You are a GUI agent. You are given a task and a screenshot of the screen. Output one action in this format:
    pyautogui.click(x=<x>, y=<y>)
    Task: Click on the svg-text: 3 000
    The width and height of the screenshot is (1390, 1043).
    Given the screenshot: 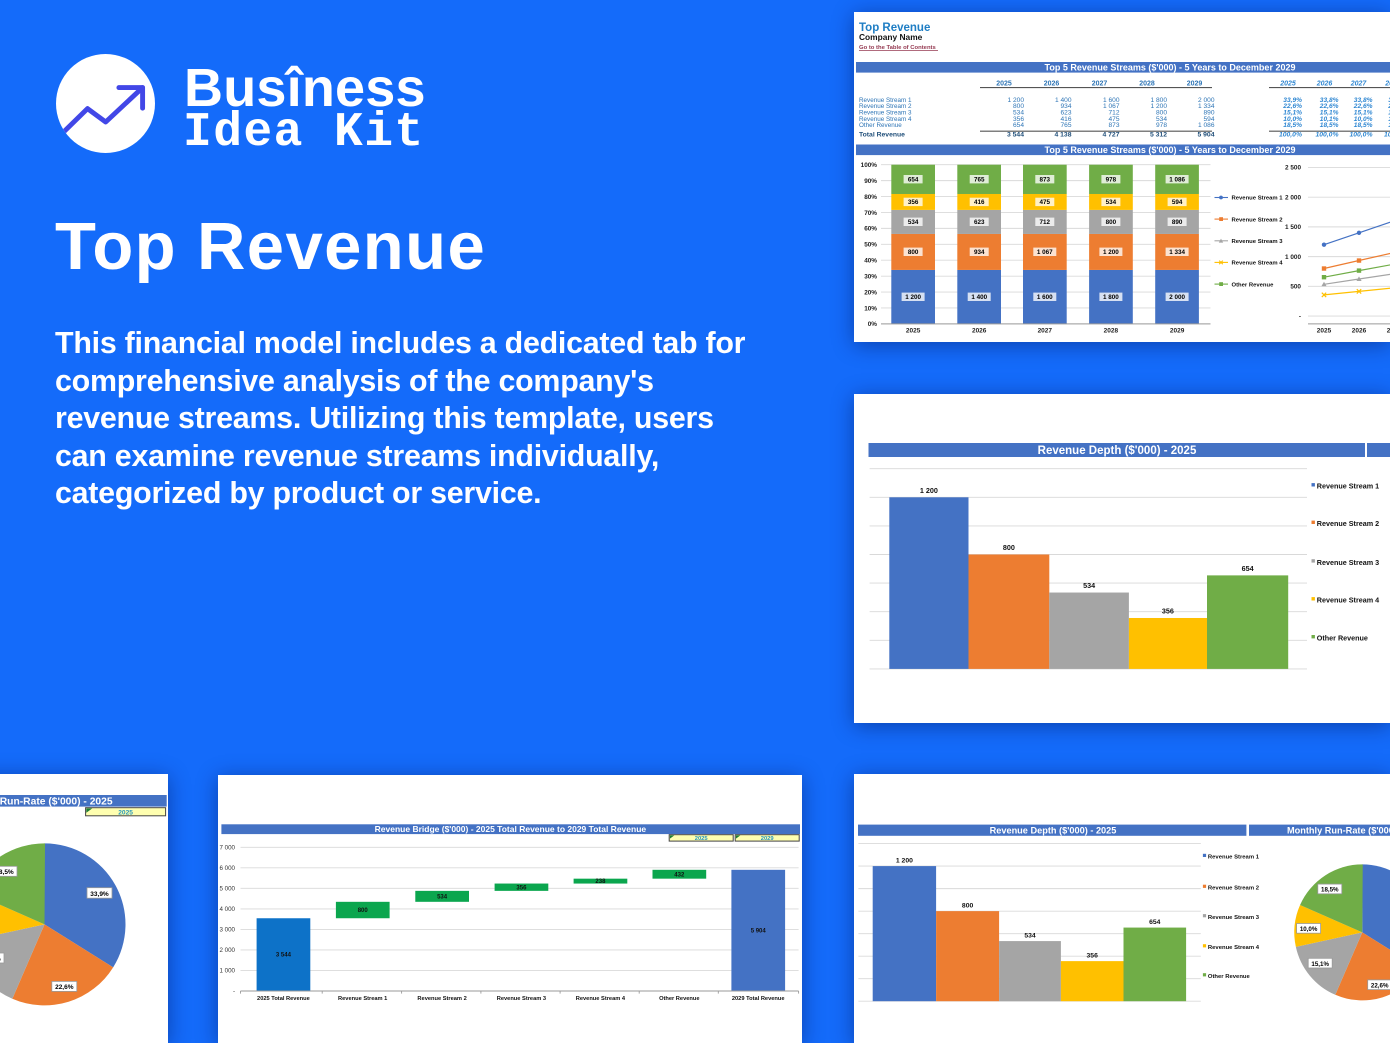 What is the action you would take?
    pyautogui.click(x=228, y=930)
    